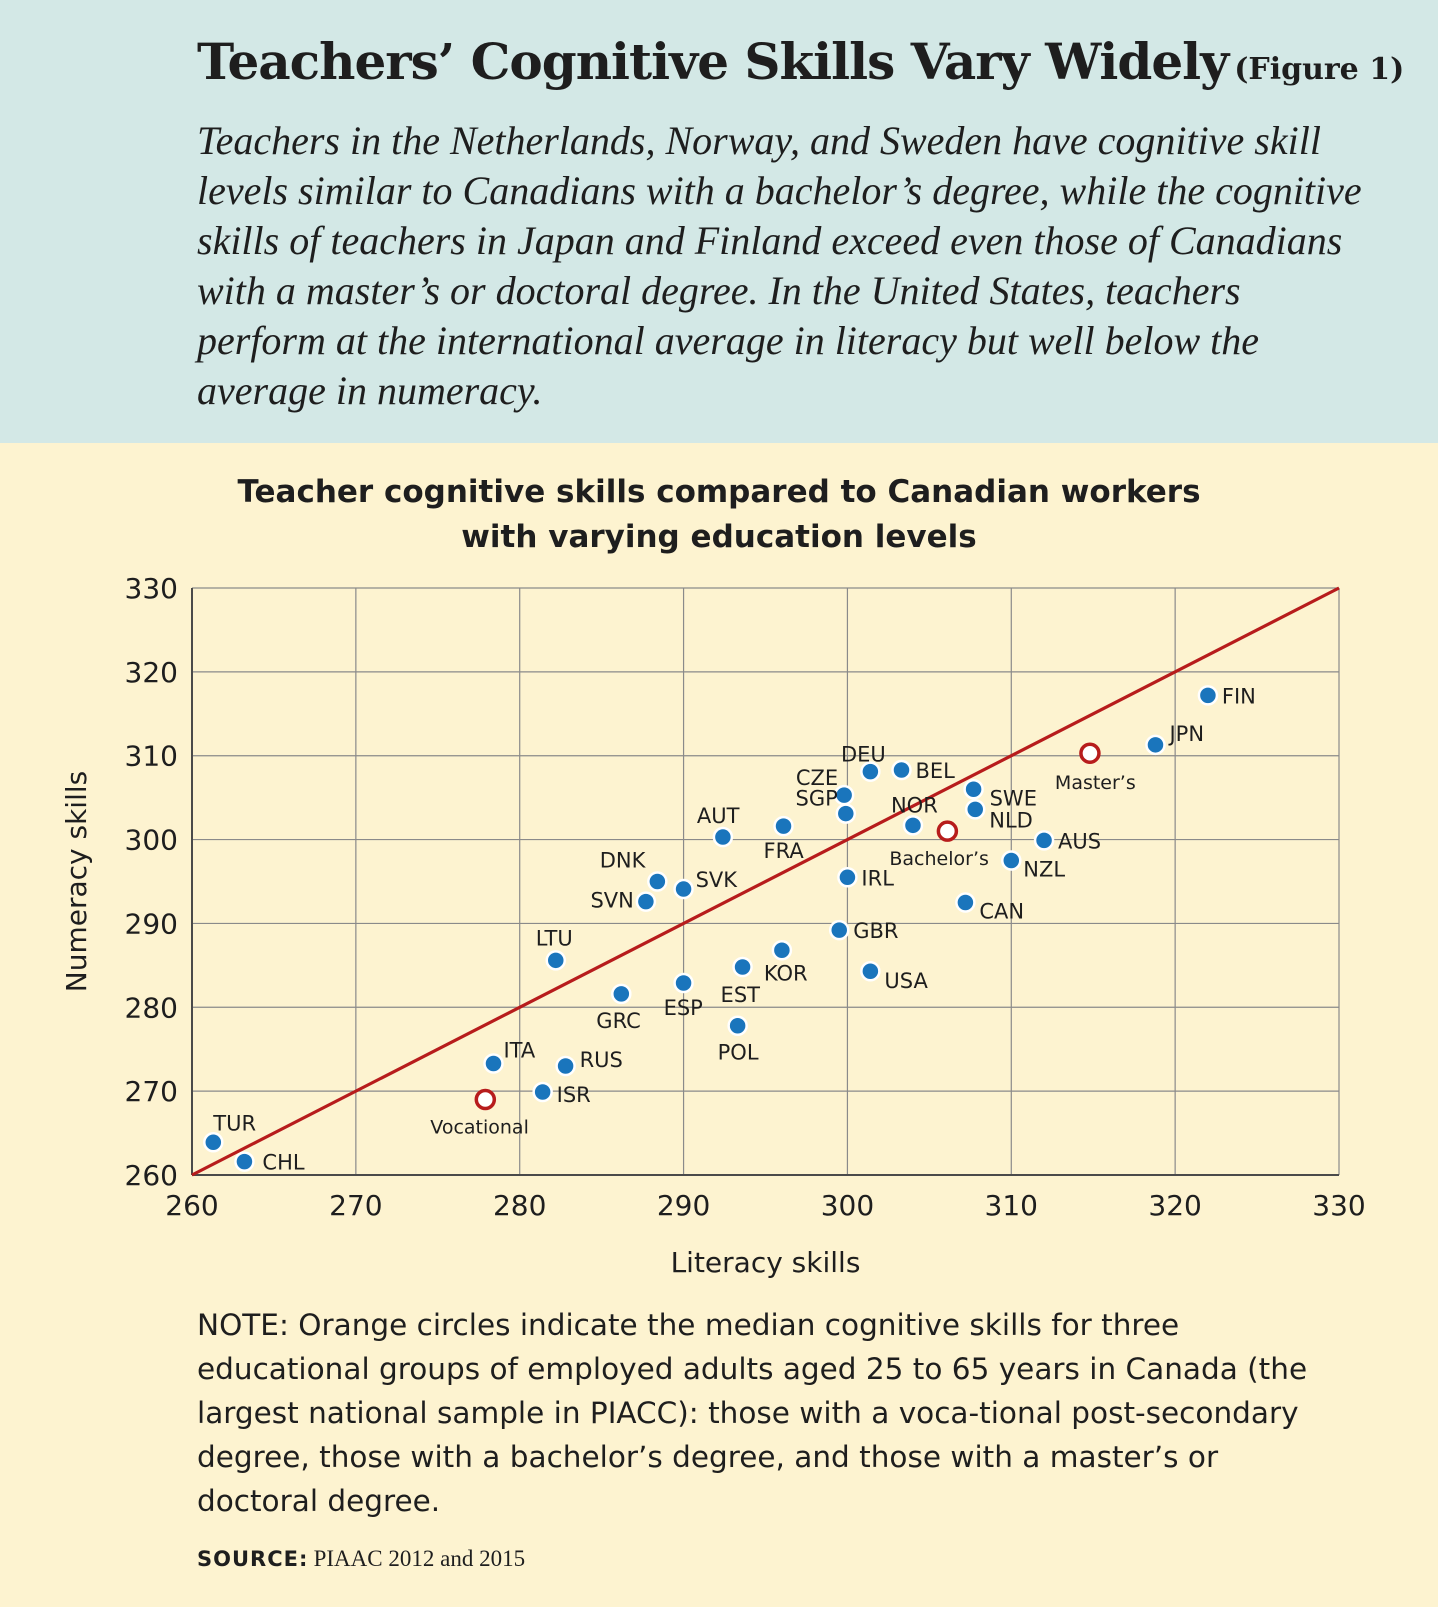 The image size is (1438, 1607). I want to click on source-text: PIAAC 2012 and 2015, so click(419, 1558).